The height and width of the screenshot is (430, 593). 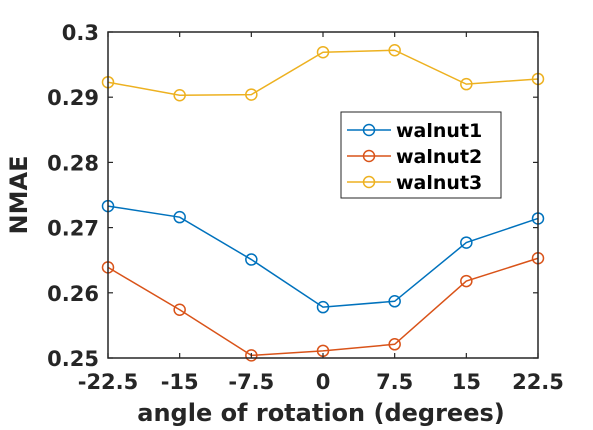 I want to click on x-tick-labels: -22.5 -15 -7.5 0 7.5 15 22.5, so click(x=321, y=382).